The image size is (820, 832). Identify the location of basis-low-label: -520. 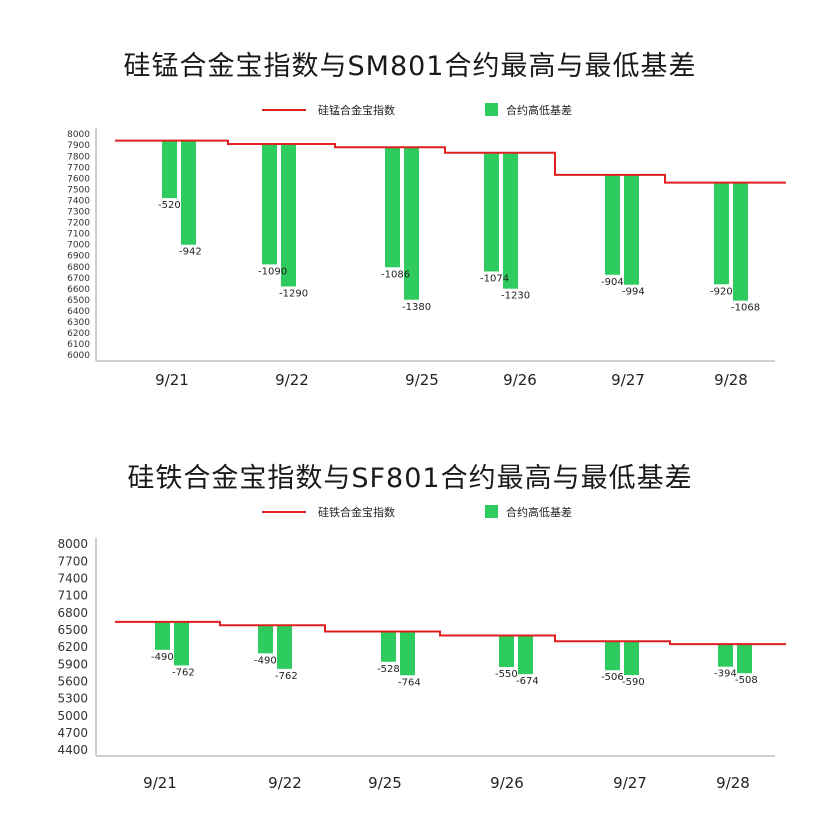
(169, 205).